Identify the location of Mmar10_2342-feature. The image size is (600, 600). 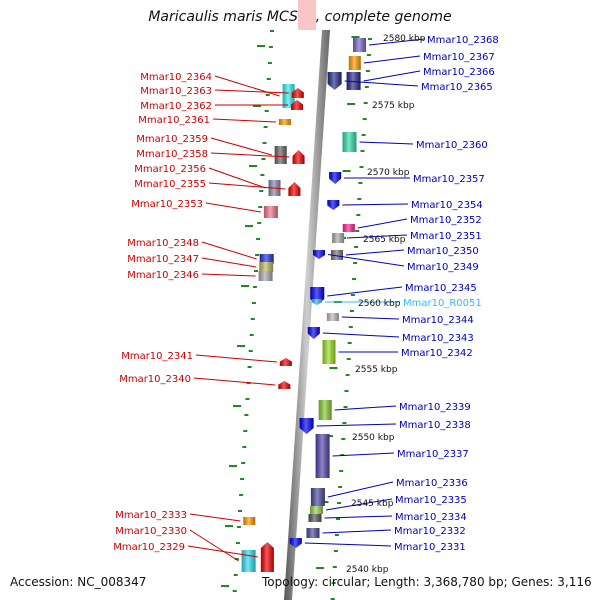
(329, 352).